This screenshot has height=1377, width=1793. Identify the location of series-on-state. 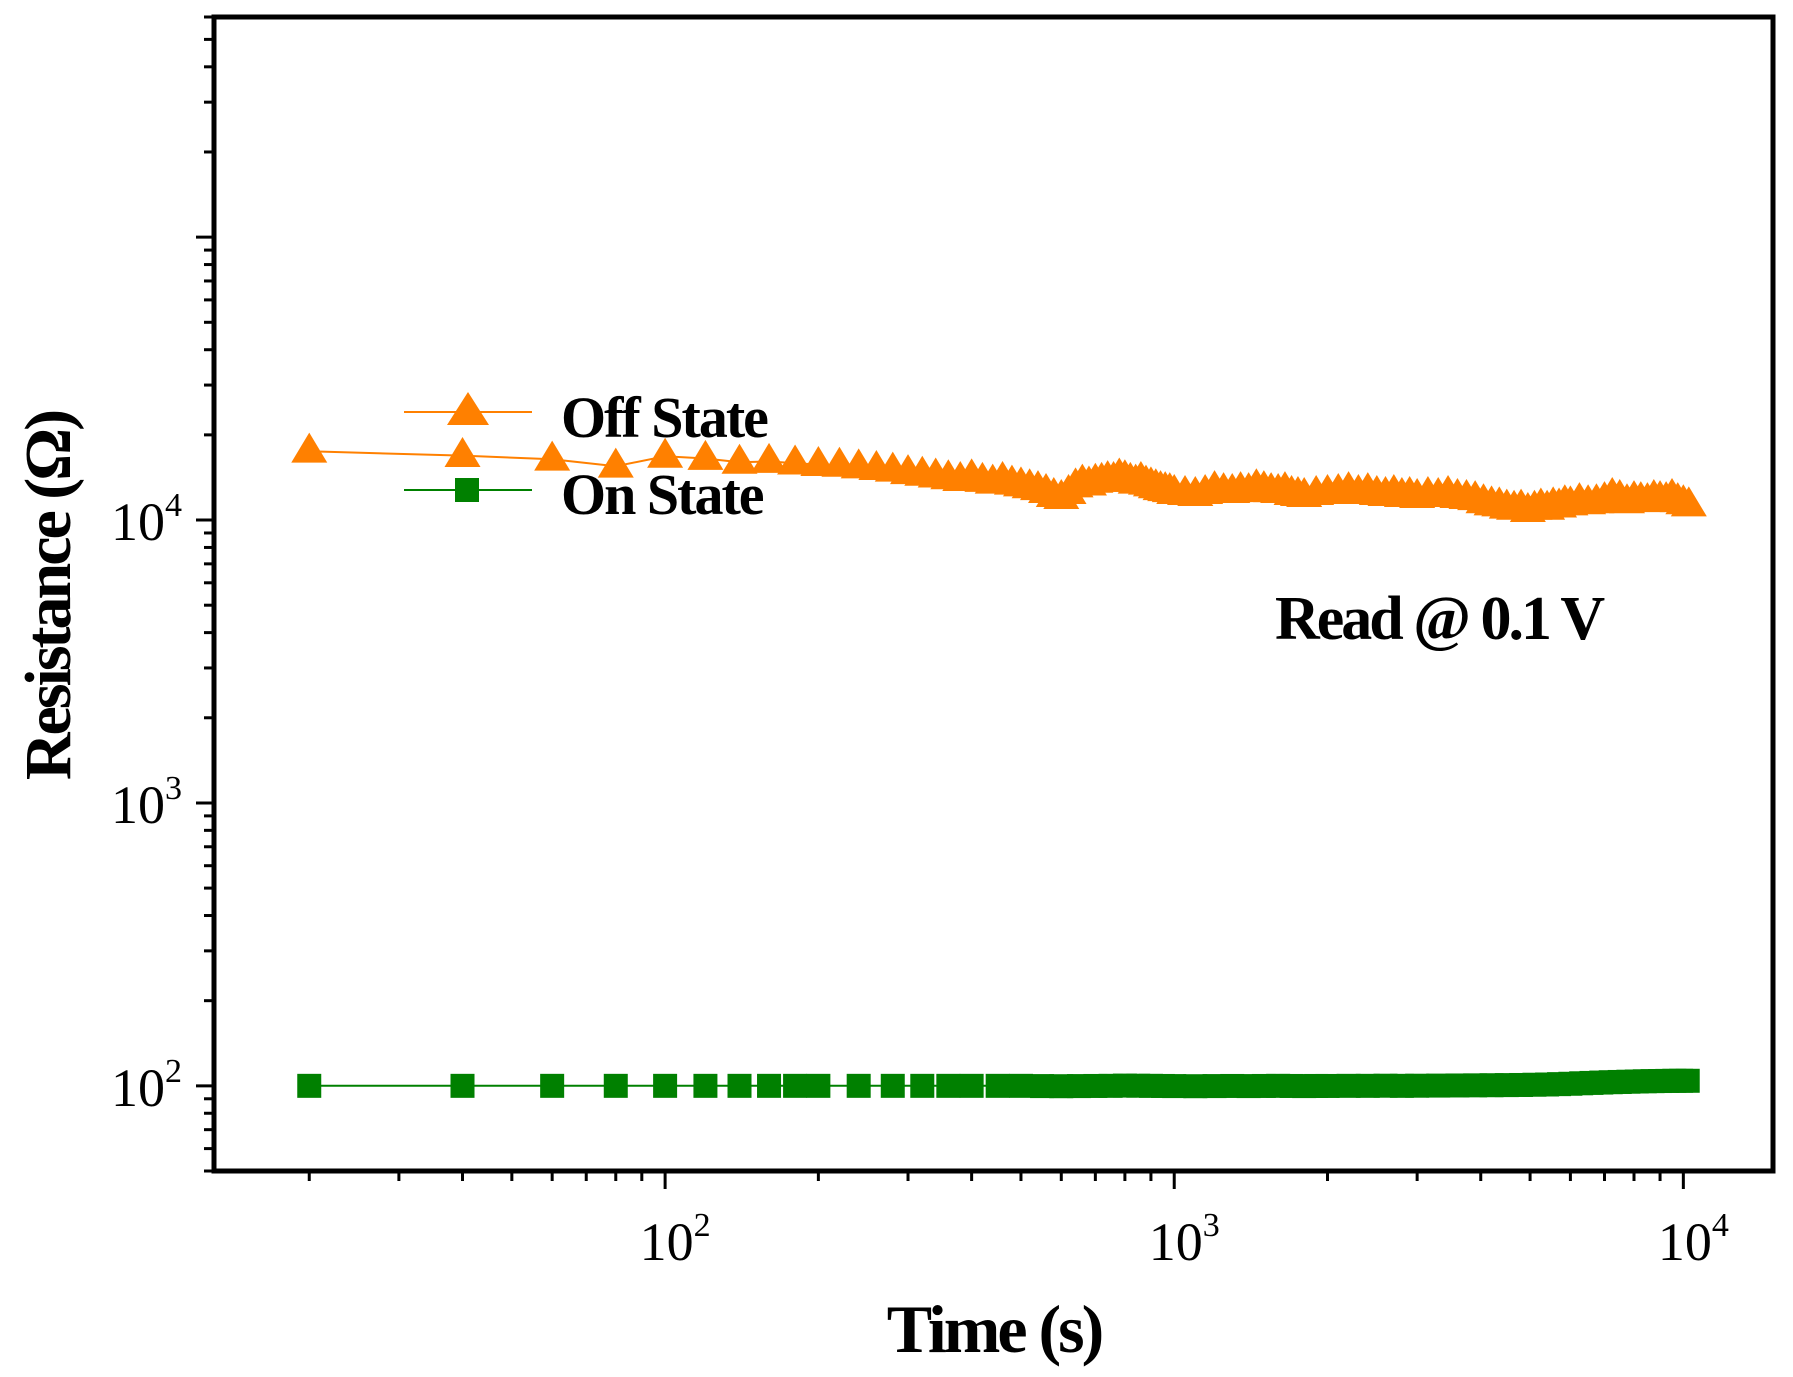
(998, 1083).